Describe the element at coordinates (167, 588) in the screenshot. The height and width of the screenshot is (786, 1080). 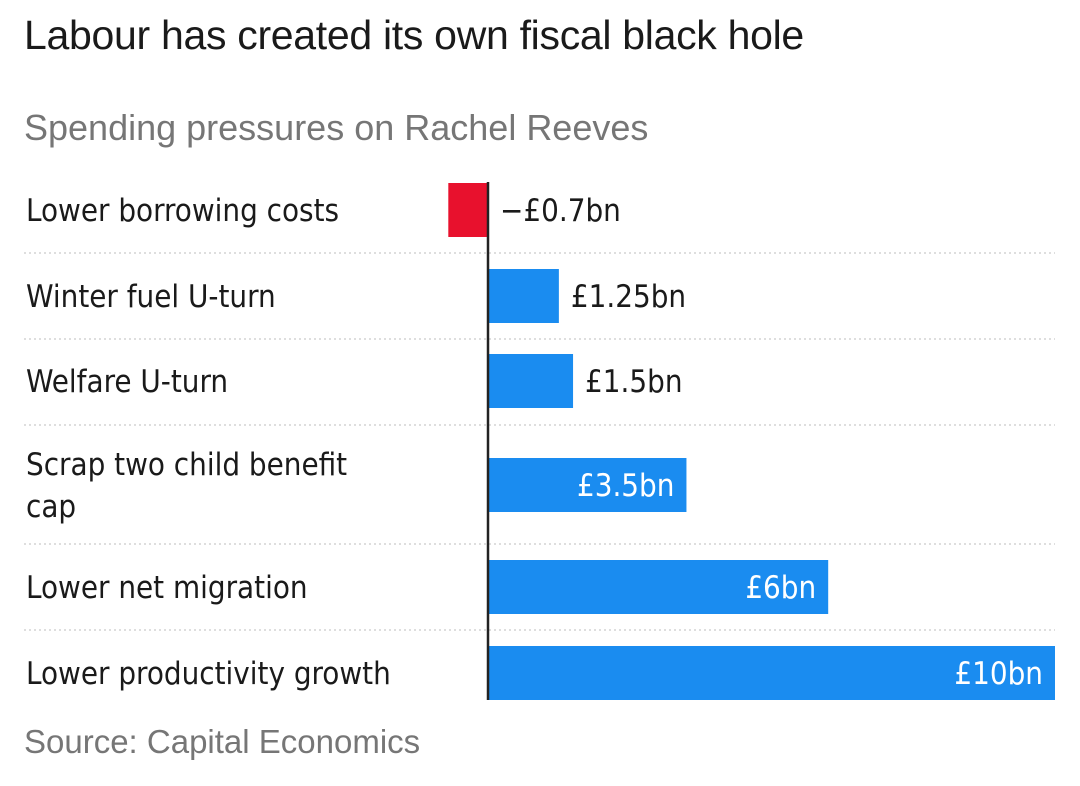
I see `category-label: Lower net migration` at that location.